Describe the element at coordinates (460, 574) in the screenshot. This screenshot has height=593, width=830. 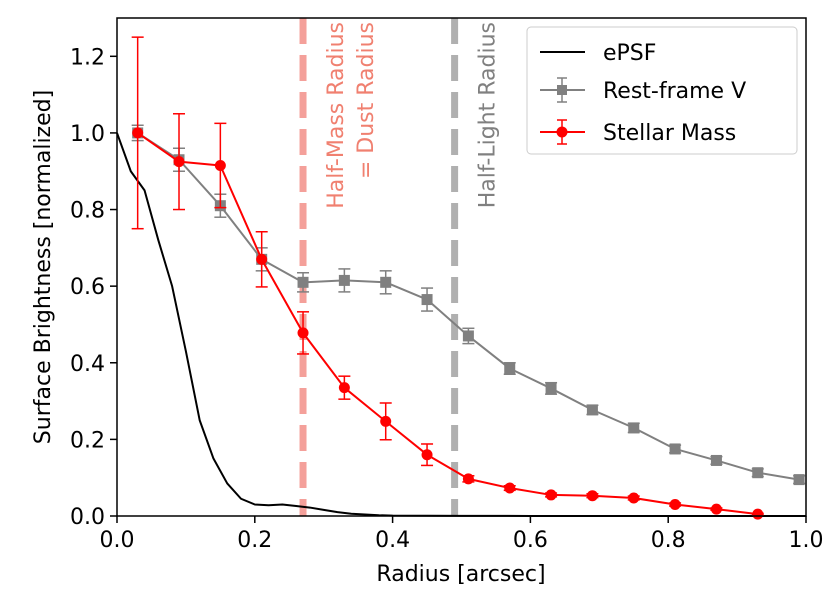
I see `x-axis-label: Radius [arcsec]` at that location.